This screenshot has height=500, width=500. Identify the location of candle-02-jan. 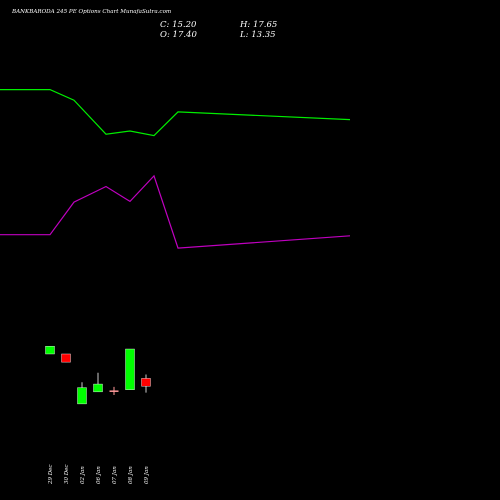
(82, 393).